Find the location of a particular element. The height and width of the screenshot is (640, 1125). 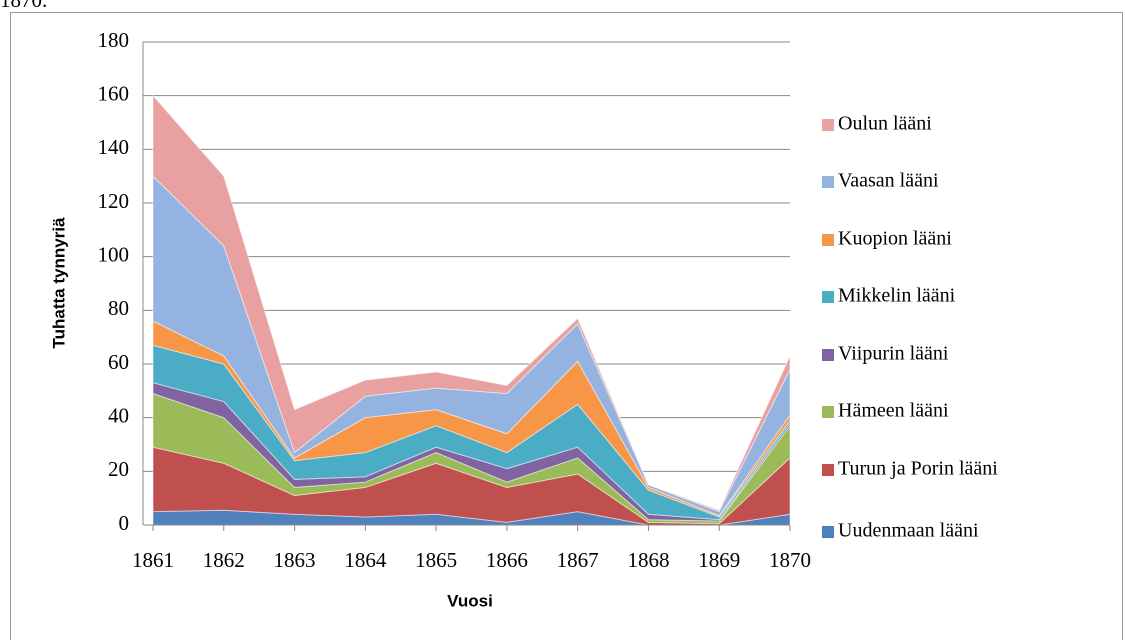

legend-label: Uudenmaan lääni is located at coordinates (908, 531).